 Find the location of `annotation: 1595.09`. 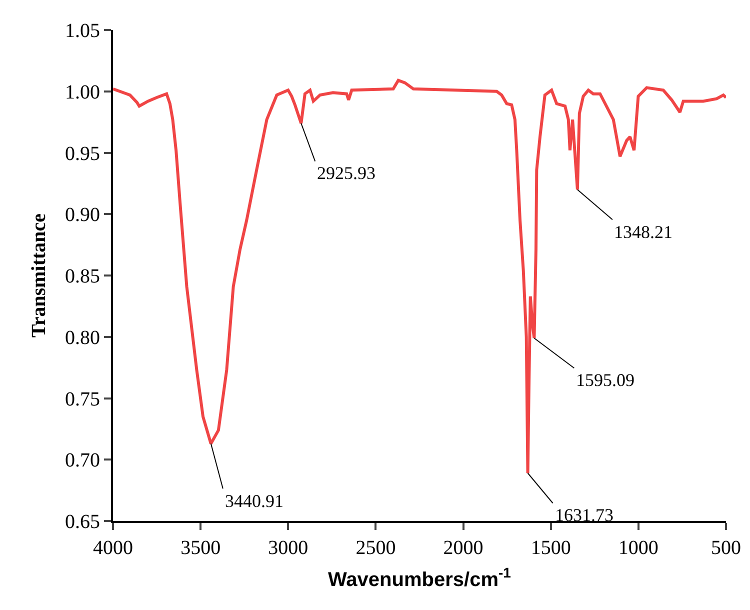

annotation: 1595.09 is located at coordinates (605, 380).